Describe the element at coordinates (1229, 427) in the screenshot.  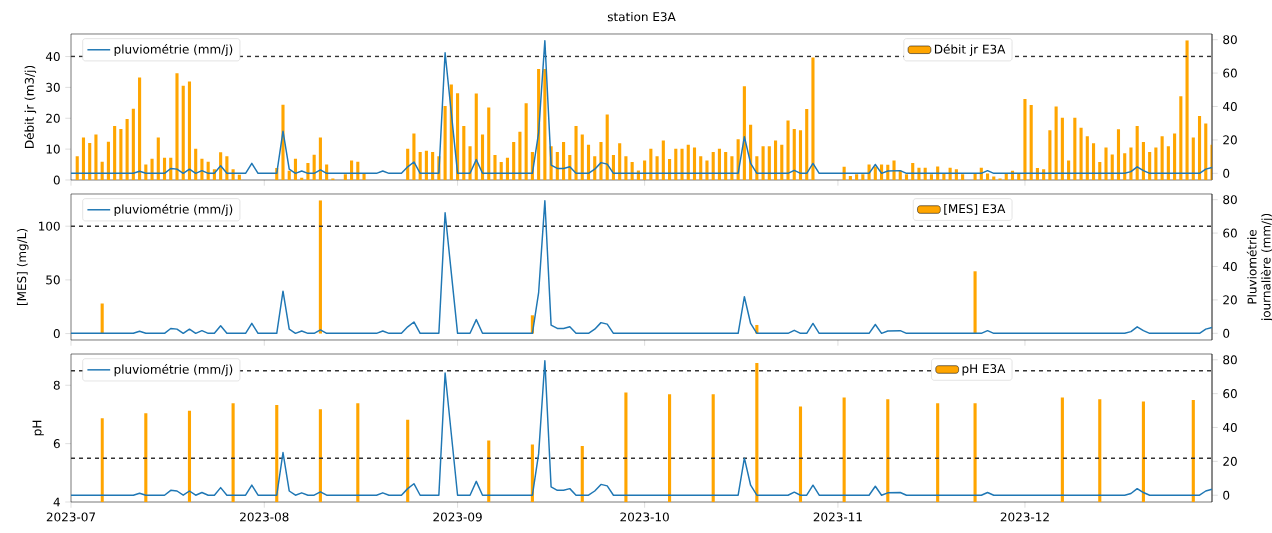
I see `y2-tick-label: 40` at that location.